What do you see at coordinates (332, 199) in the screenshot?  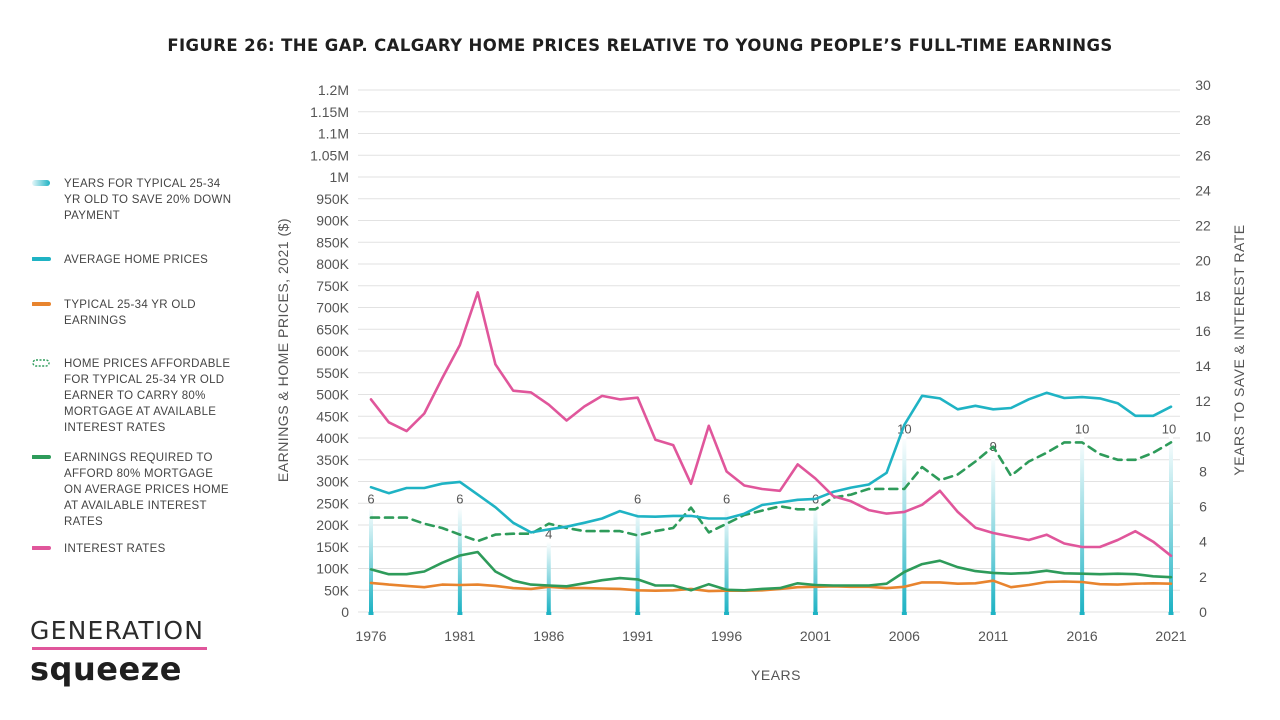 I see `y-tick-label: 950K` at bounding box center [332, 199].